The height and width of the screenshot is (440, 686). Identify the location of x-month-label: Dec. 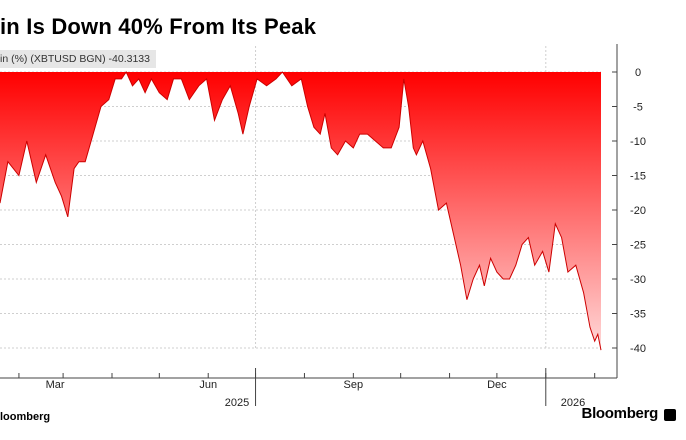
(497, 385).